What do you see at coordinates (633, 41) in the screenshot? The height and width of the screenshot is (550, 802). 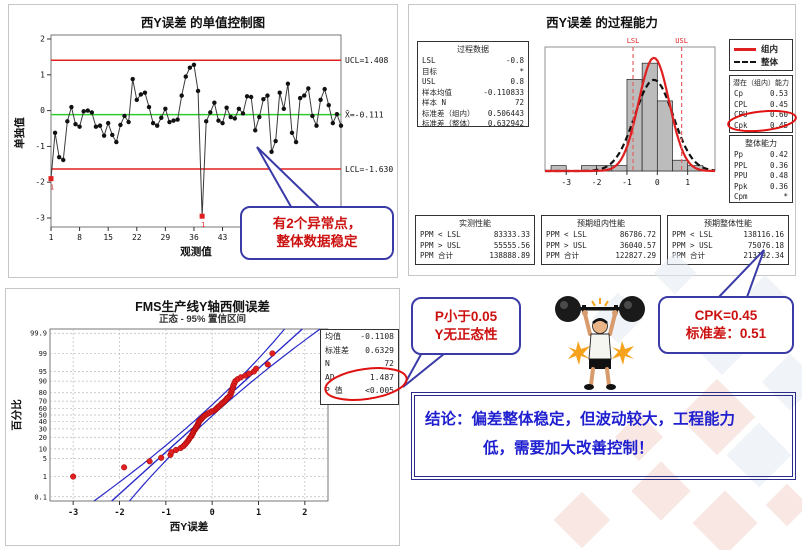 I see `svg-text: LSL` at bounding box center [633, 41].